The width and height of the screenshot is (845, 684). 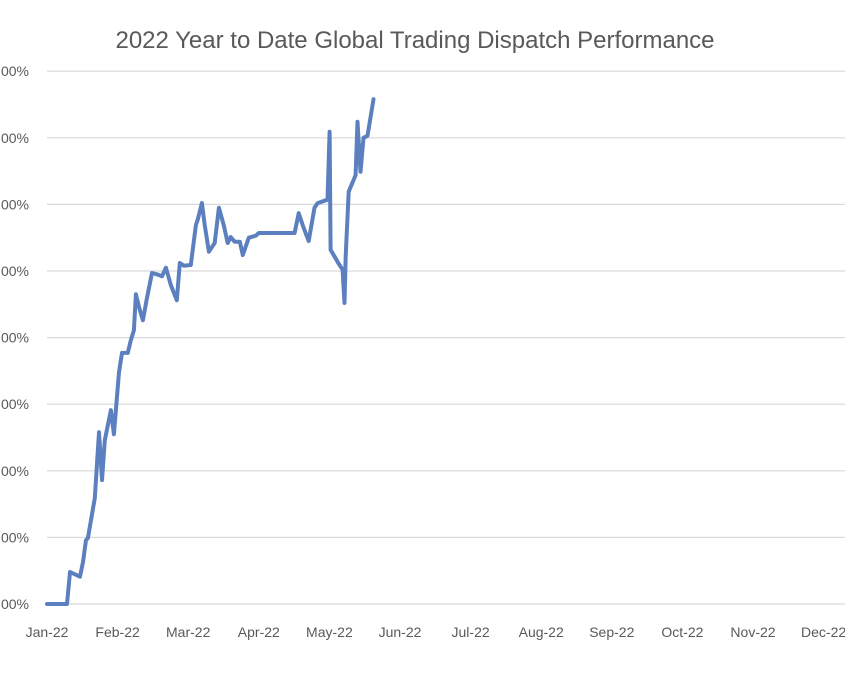 What do you see at coordinates (400, 632) in the screenshot?
I see `x-tick-label: Jun-22` at bounding box center [400, 632].